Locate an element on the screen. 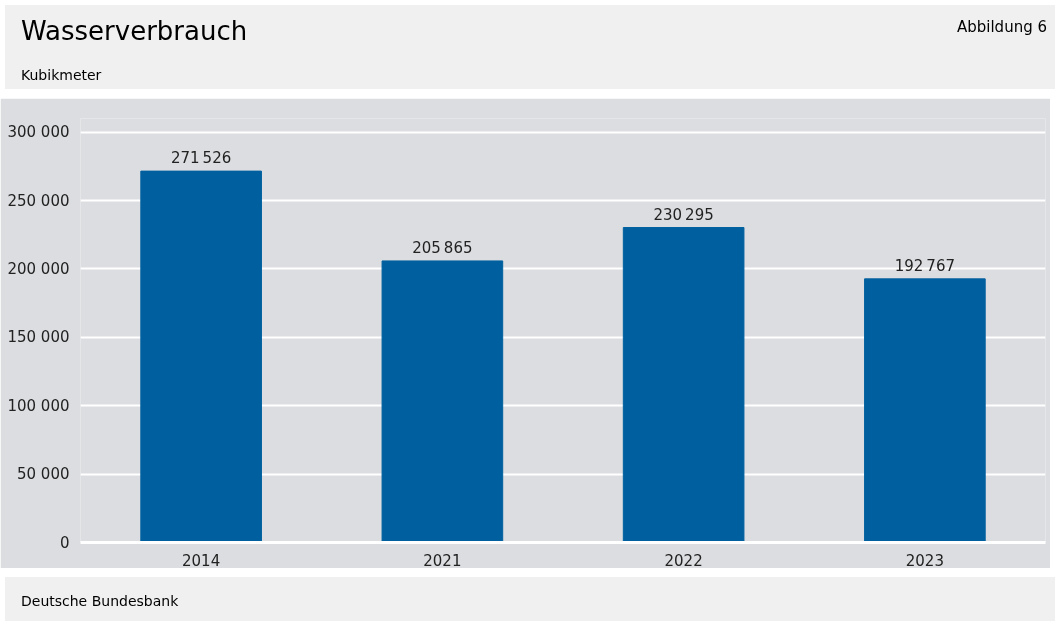 The image size is (1063, 642). y-tick-label: 100 000 is located at coordinates (38, 405).